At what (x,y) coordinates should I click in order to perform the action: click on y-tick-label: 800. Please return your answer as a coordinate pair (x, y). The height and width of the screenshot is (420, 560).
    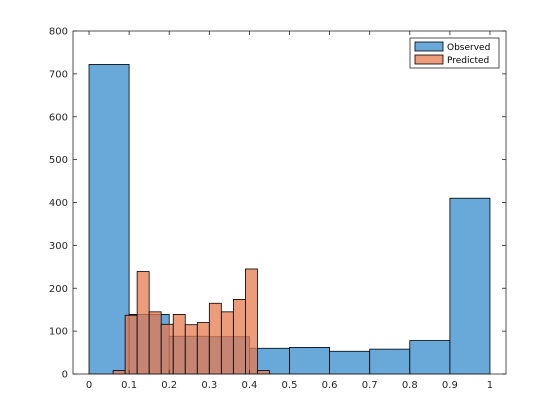
    Looking at the image, I should click on (58, 32).